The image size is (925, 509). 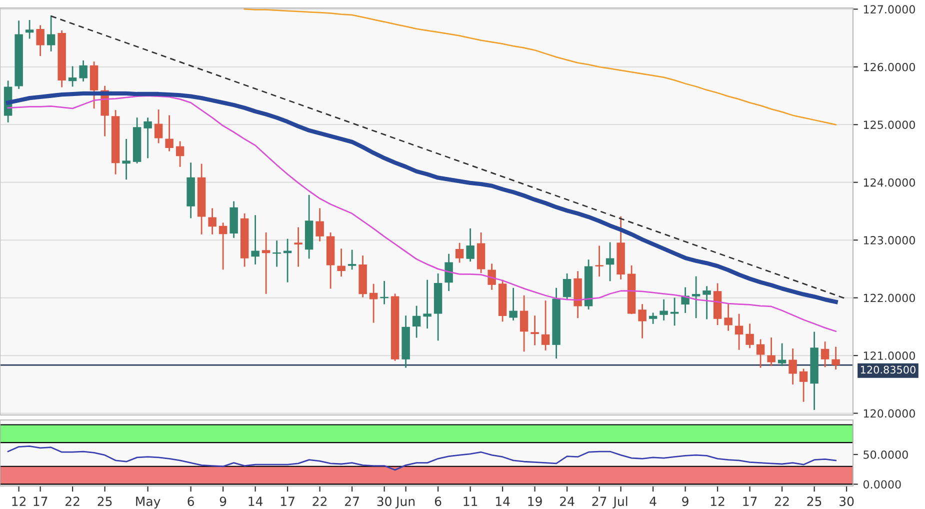 I want to click on x-tick-label: Jun, so click(x=405, y=502).